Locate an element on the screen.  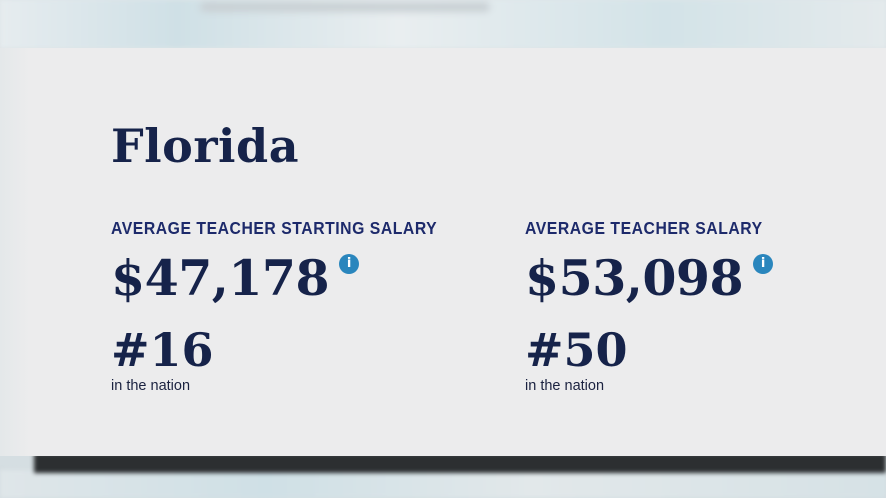
starting-salary-label: AVERAGE TEACHER STARTING SALARY is located at coordinates (274, 228).